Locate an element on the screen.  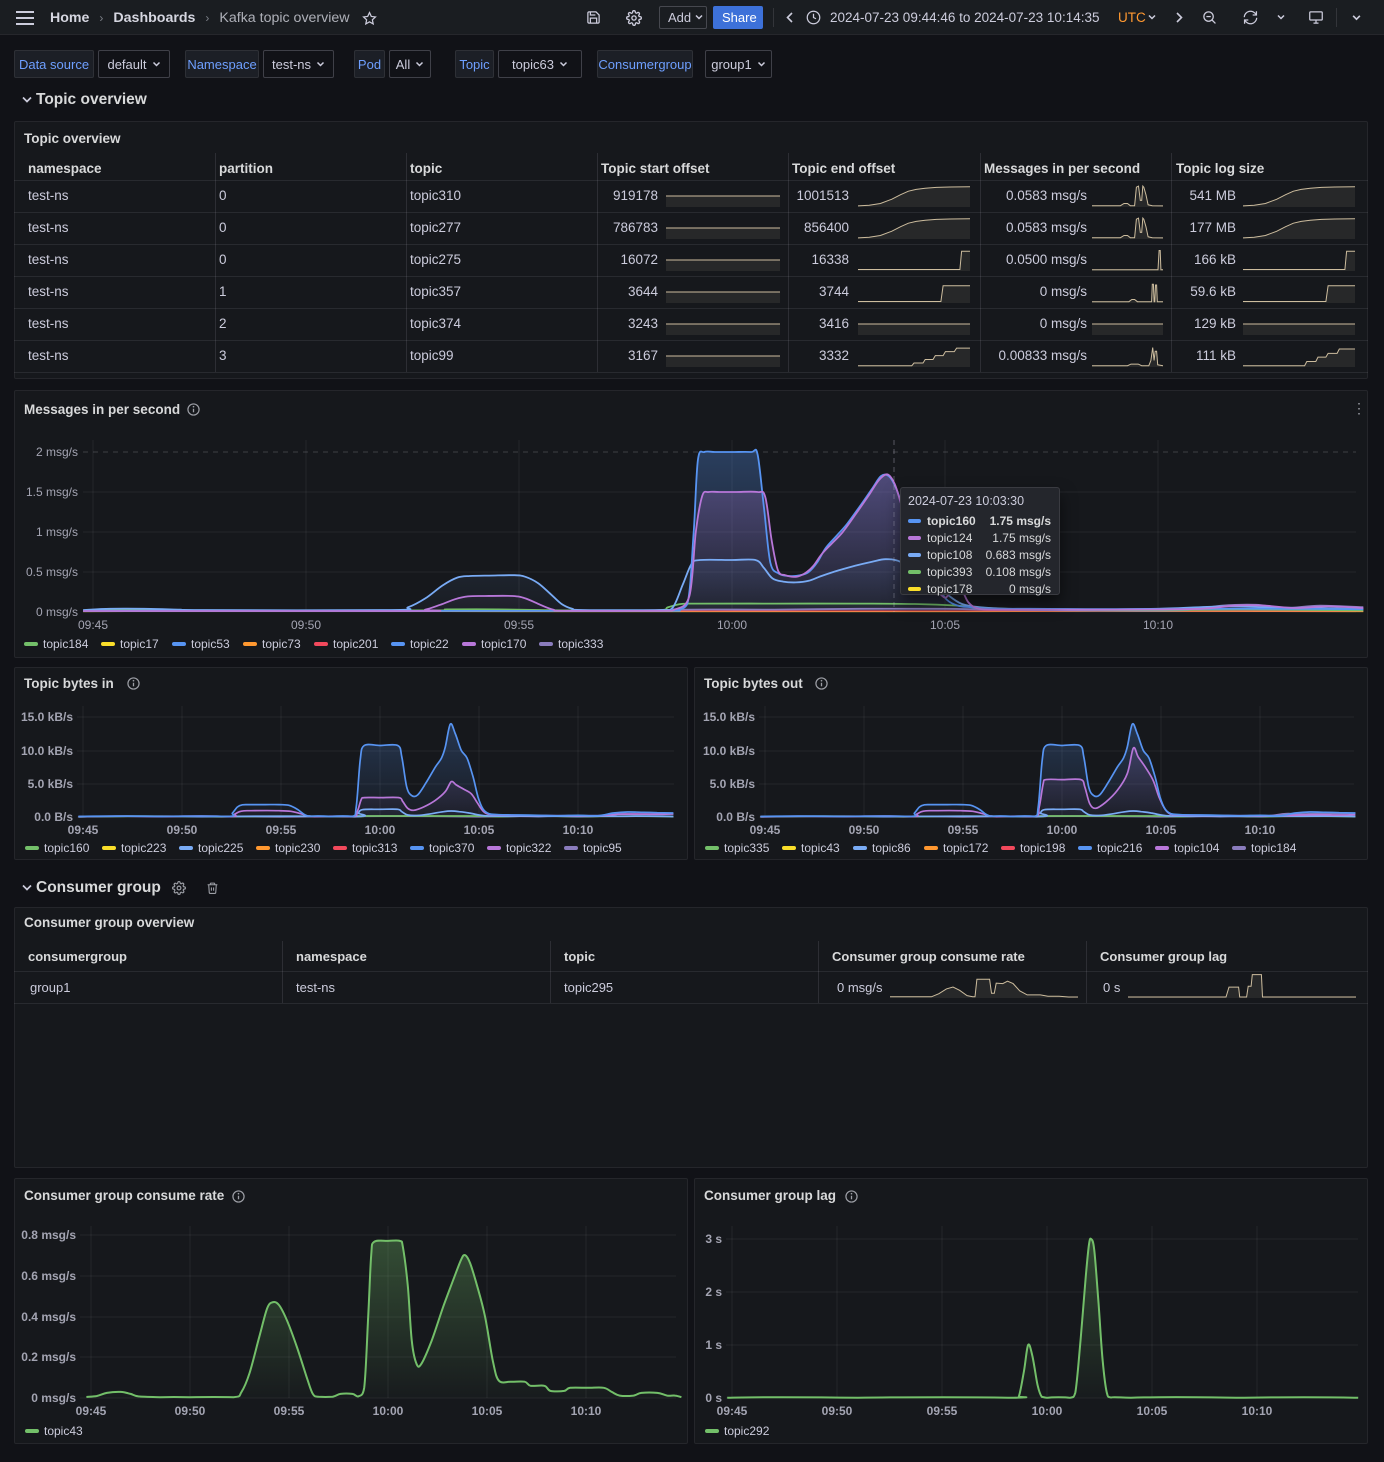
svg-text: 1 s is located at coordinates (713, 1345).